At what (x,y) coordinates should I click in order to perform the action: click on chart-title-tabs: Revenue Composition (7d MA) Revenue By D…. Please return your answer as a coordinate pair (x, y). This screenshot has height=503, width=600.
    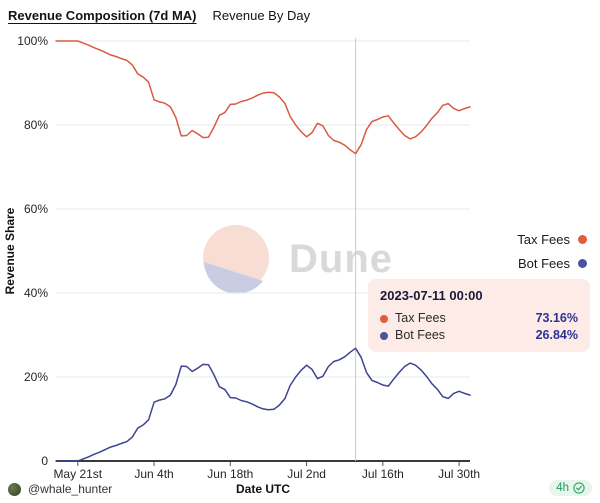
    Looking at the image, I should click on (159, 15).